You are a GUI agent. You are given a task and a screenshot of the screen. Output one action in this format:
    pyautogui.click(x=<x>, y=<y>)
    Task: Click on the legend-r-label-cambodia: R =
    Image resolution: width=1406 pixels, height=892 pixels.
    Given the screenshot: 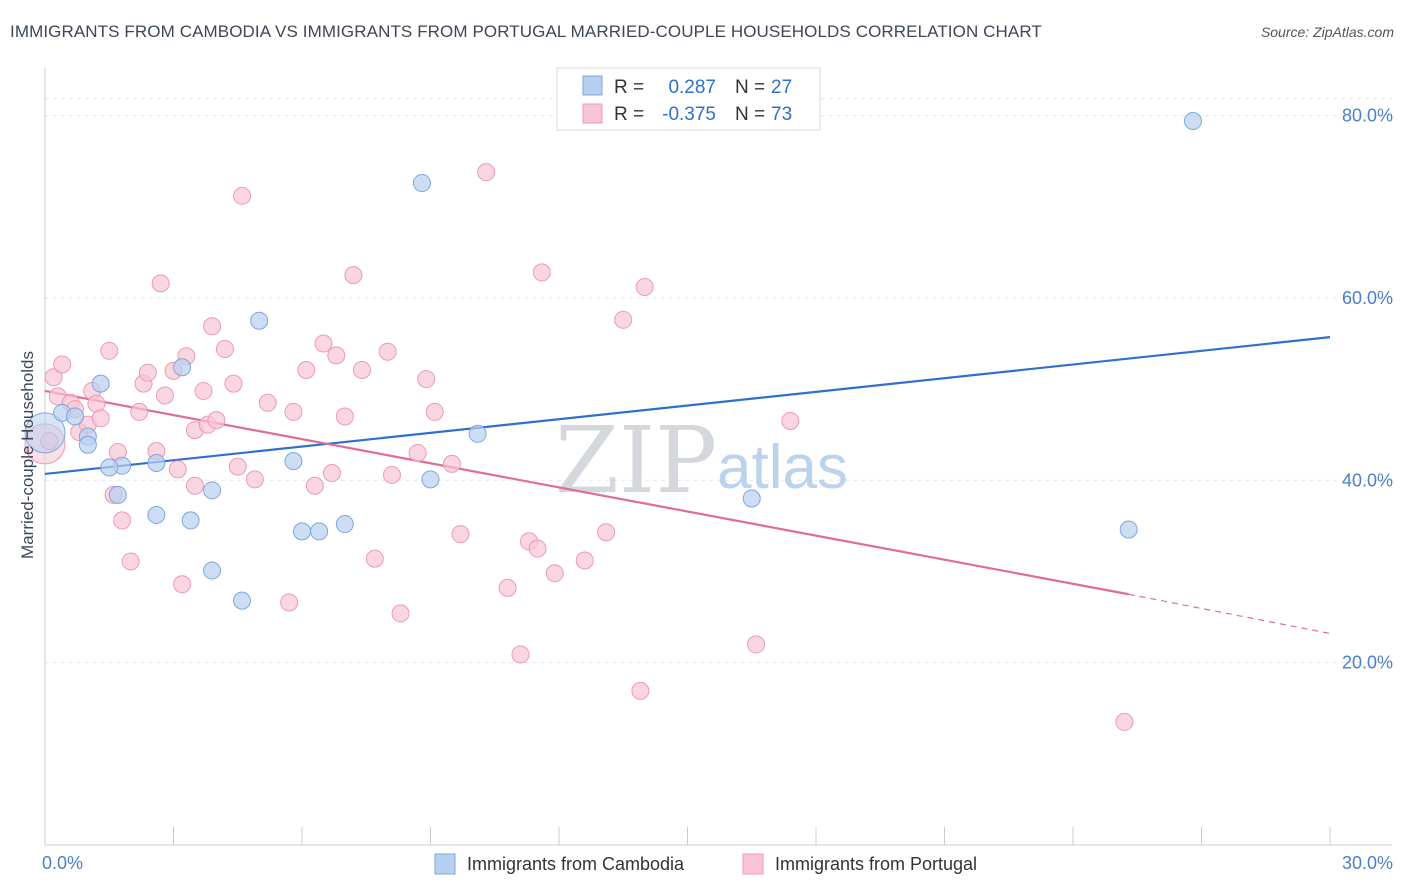 What is the action you would take?
    pyautogui.click(x=629, y=87)
    